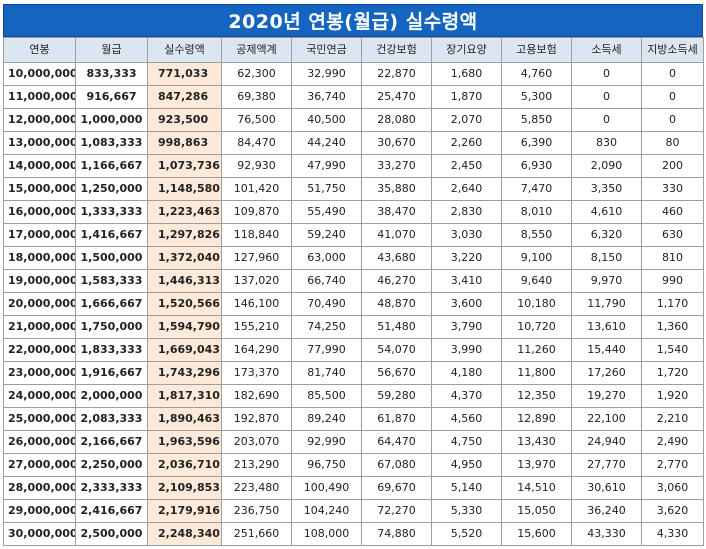 The image size is (706, 549). What do you see at coordinates (672, 442) in the screenshot?
I see `cell-local-income-tax: 2,490` at bounding box center [672, 442].